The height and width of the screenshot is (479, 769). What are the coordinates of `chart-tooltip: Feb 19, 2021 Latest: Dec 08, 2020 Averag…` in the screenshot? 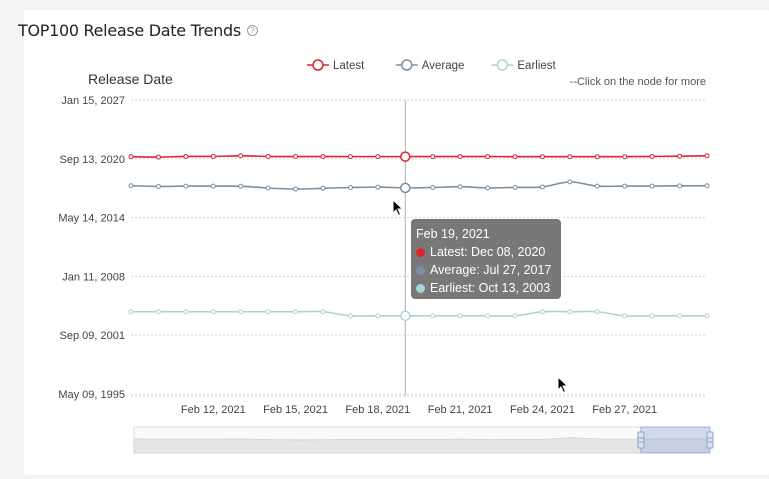 It's located at (486, 259).